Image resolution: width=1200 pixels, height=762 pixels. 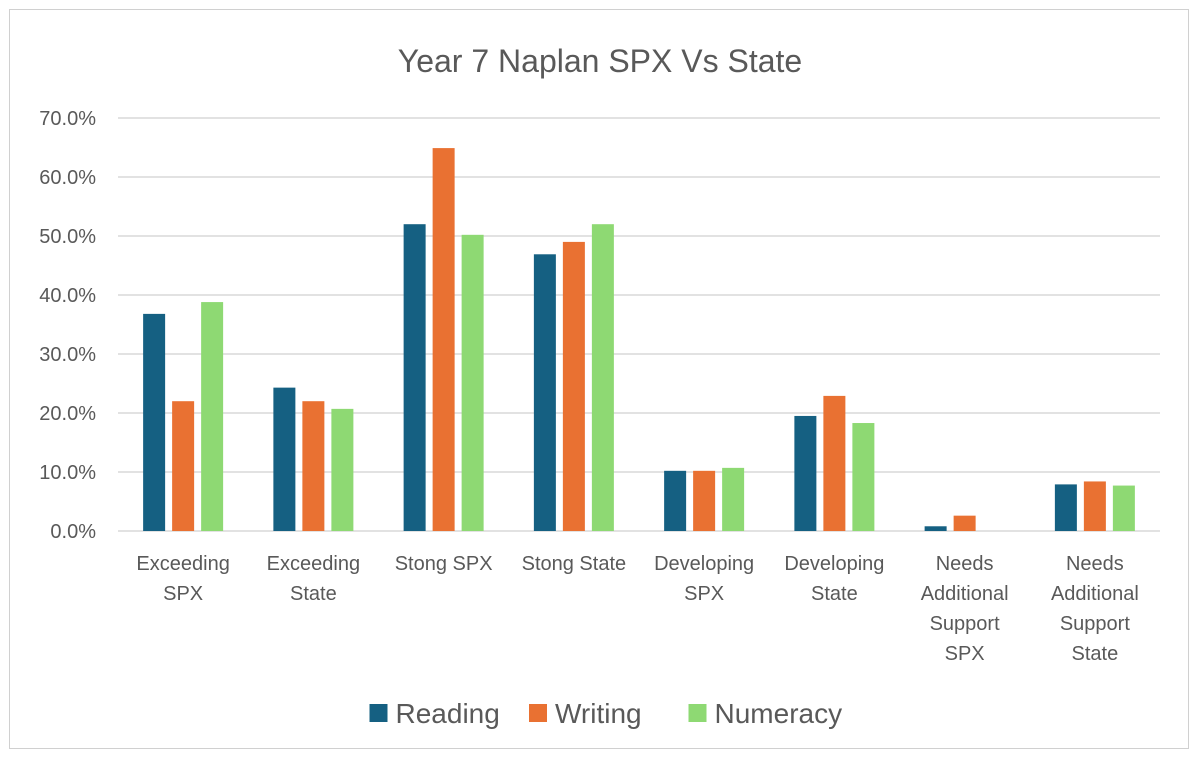 I want to click on legend-item: Reading, so click(x=434, y=713).